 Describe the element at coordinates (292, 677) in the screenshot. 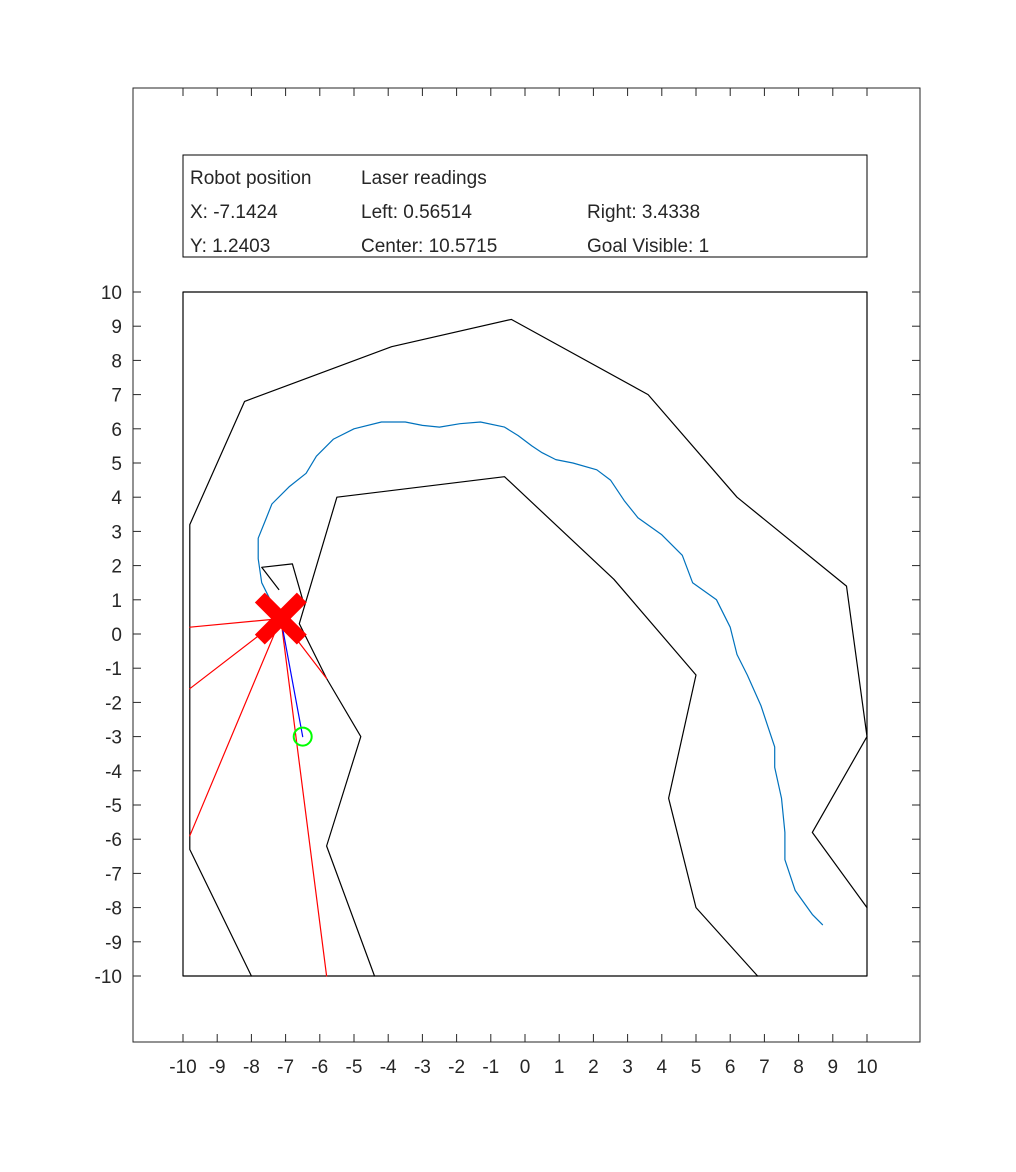

I see `heading-line` at that location.